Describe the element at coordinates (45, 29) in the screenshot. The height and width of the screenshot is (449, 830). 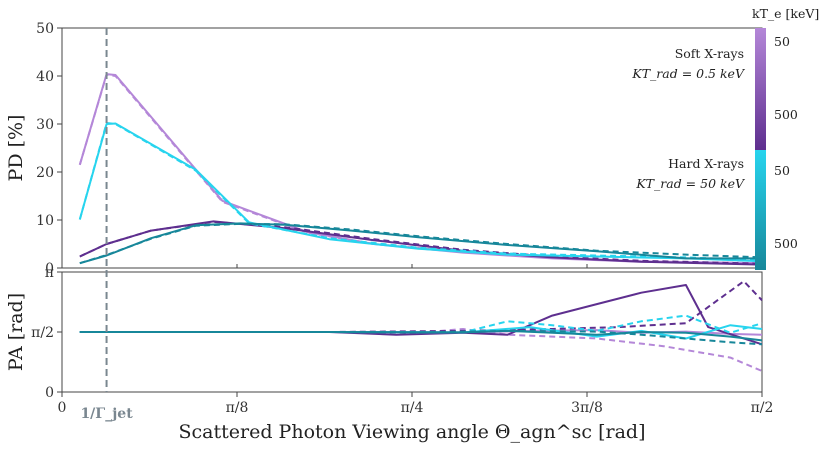
I see `pd-y-tick-label: 50` at that location.